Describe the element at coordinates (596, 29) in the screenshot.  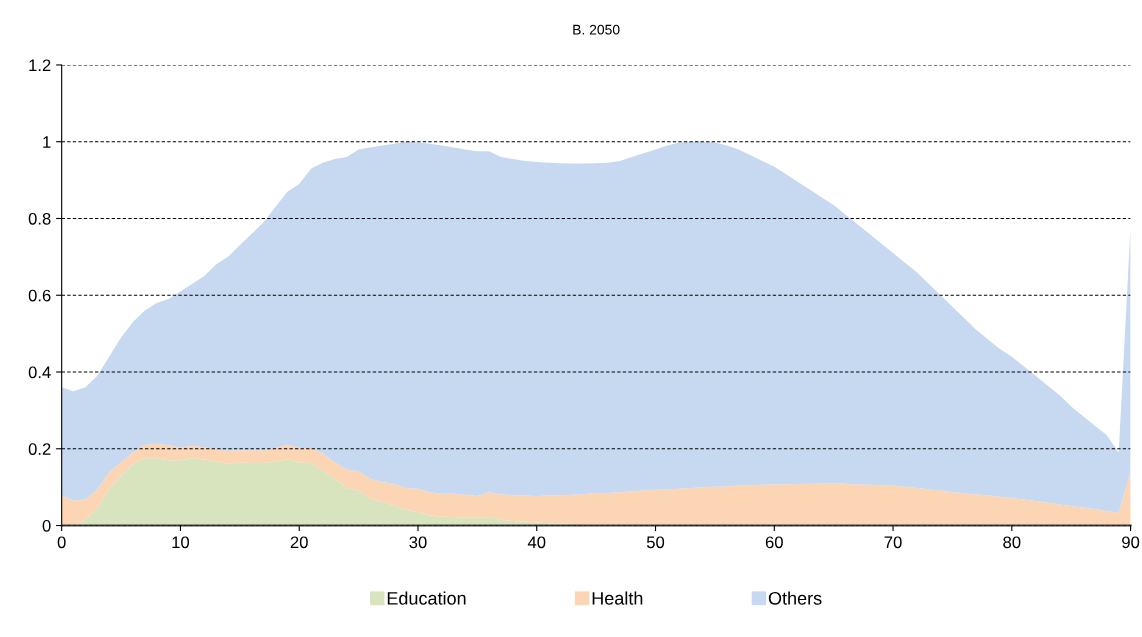
I see `chart-title: B. 2050` at that location.